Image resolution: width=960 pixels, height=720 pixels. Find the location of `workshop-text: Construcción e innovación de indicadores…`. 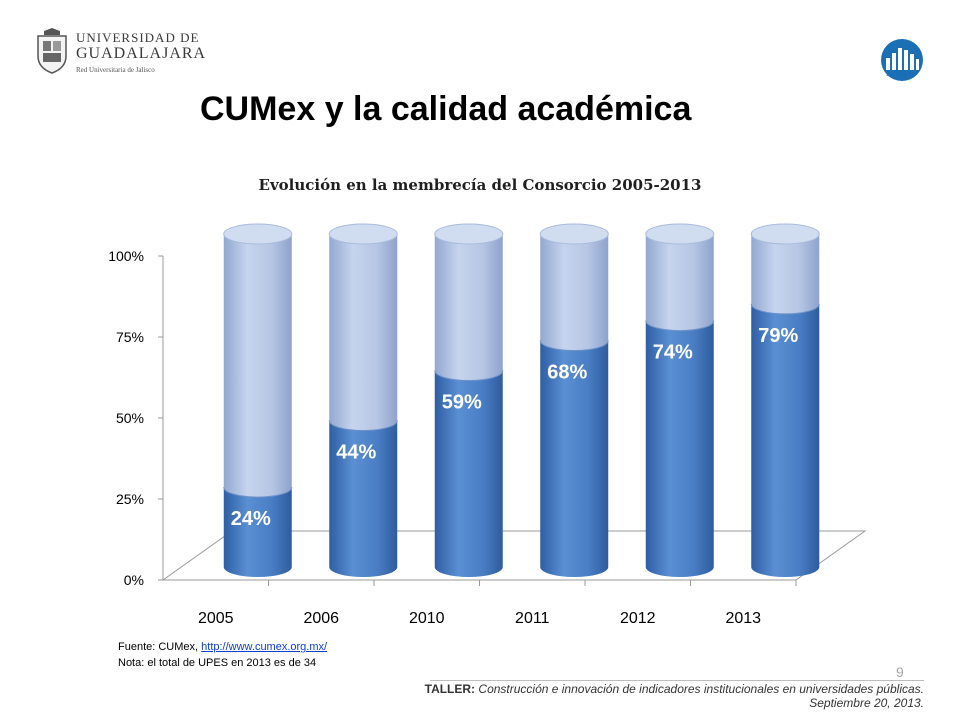

workshop-text: Construcción e innovación de indicadores… is located at coordinates (699, 689).